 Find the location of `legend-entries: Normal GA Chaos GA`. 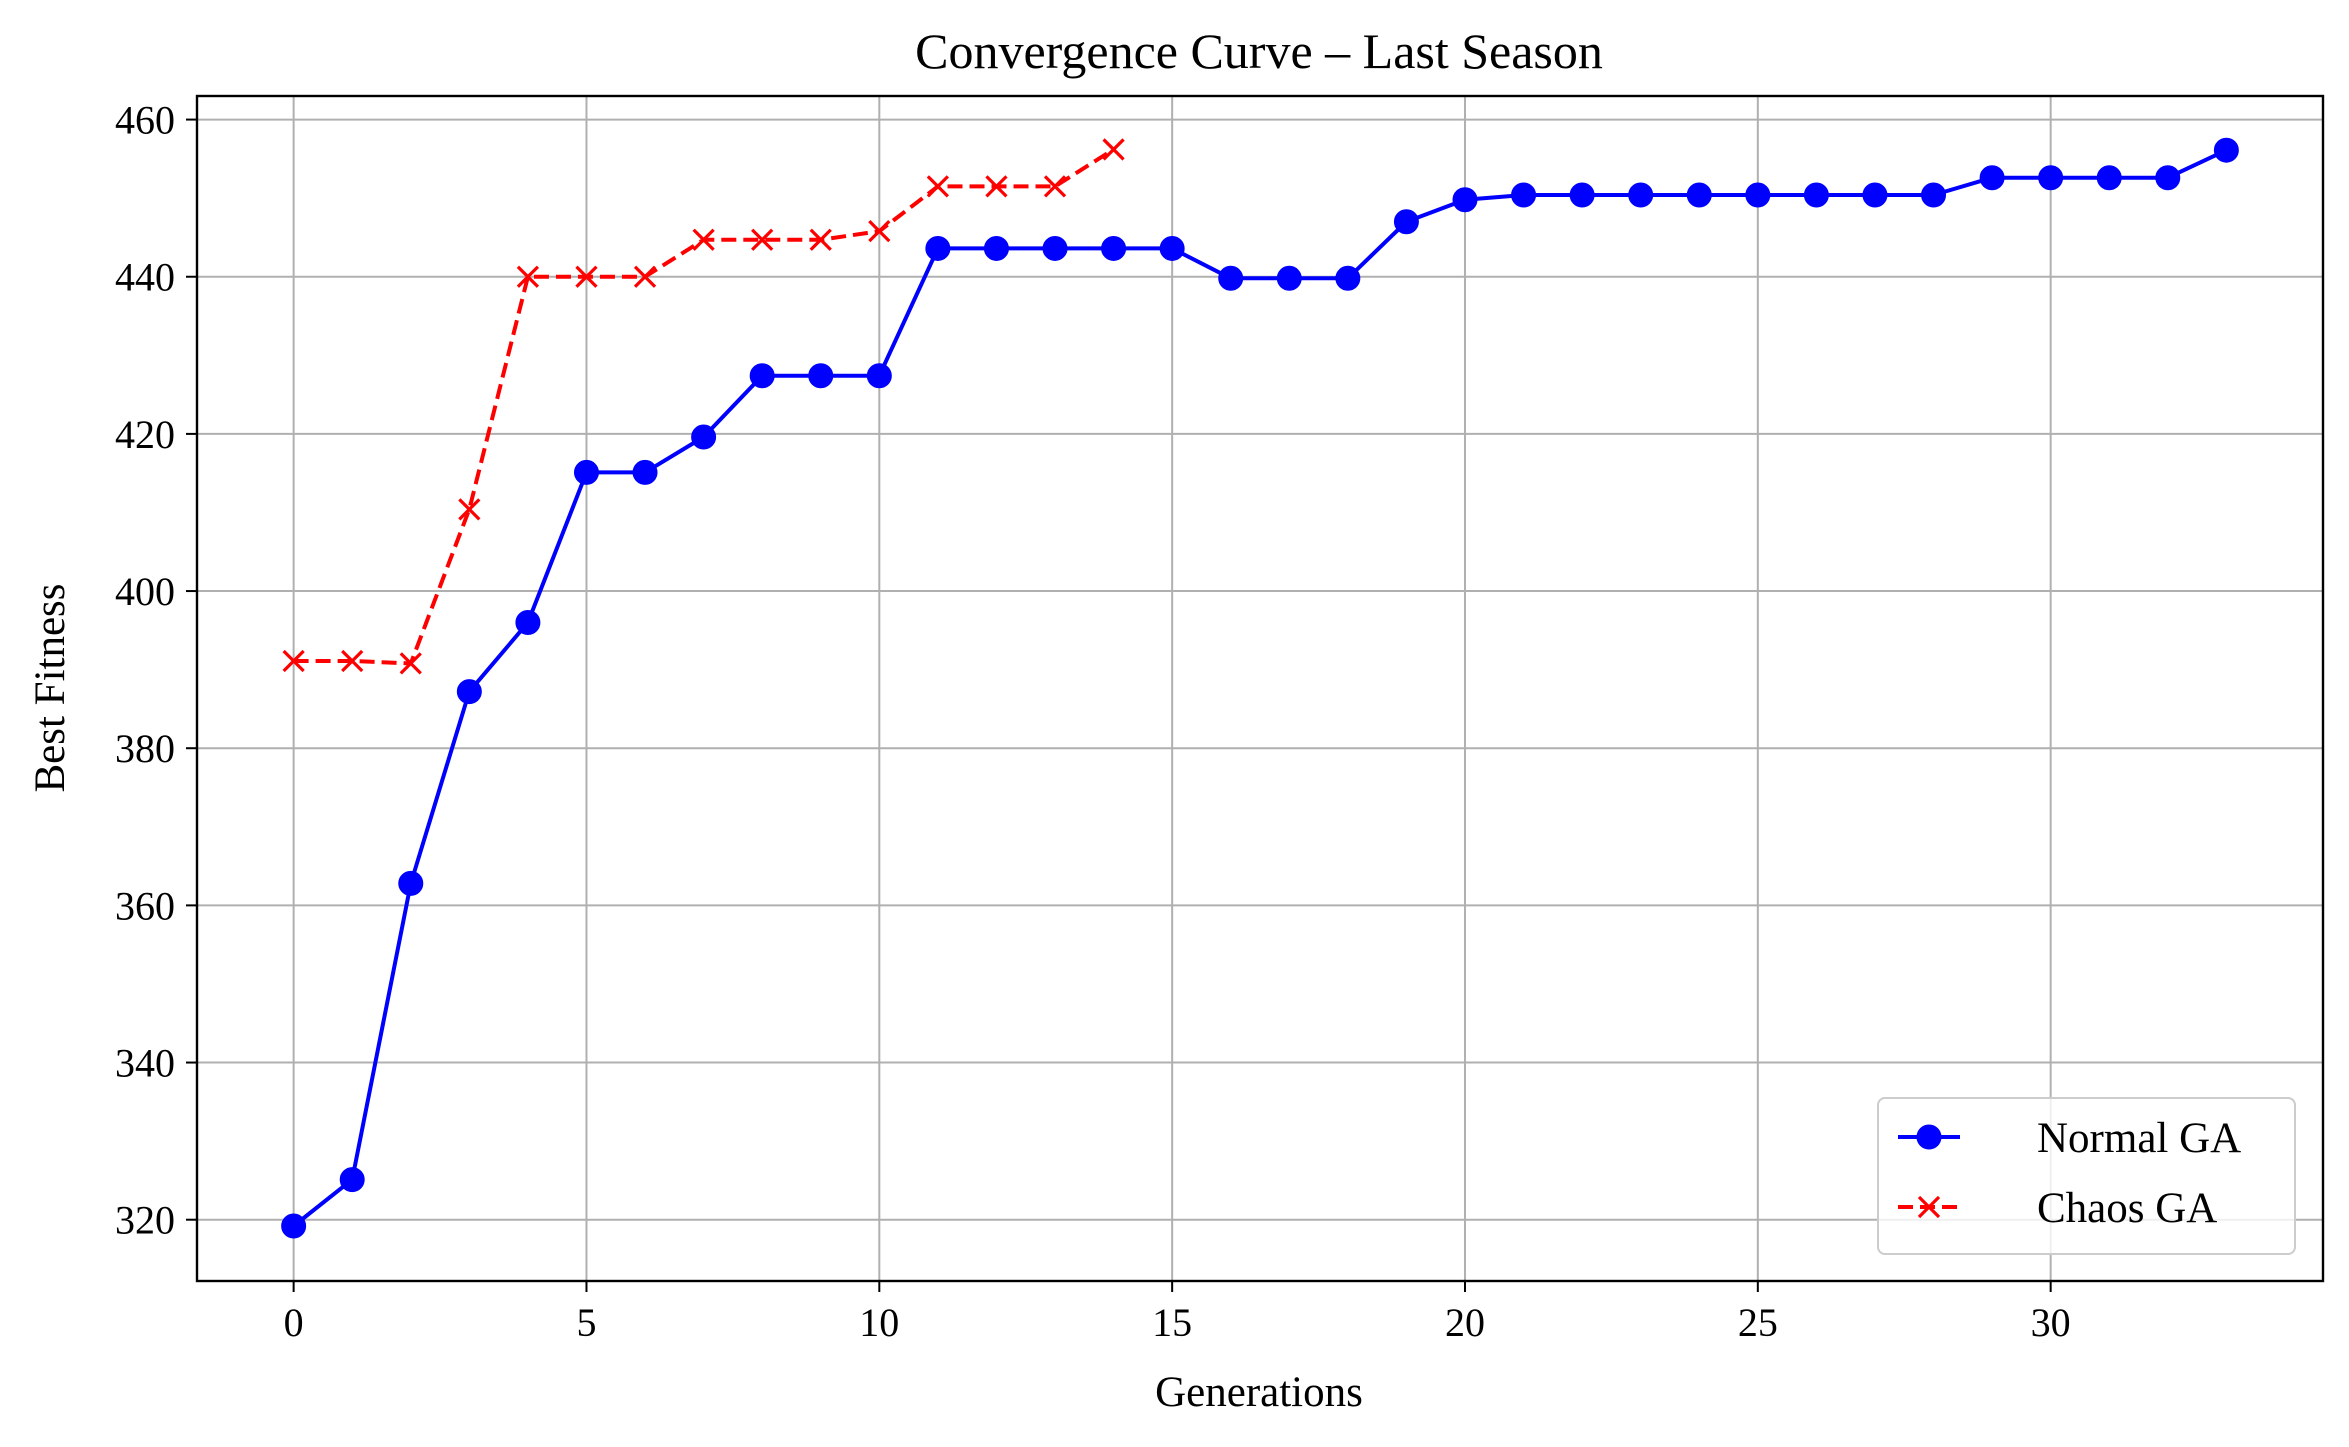

legend-entries: Normal GA Chaos GA is located at coordinates (2069, 1173).